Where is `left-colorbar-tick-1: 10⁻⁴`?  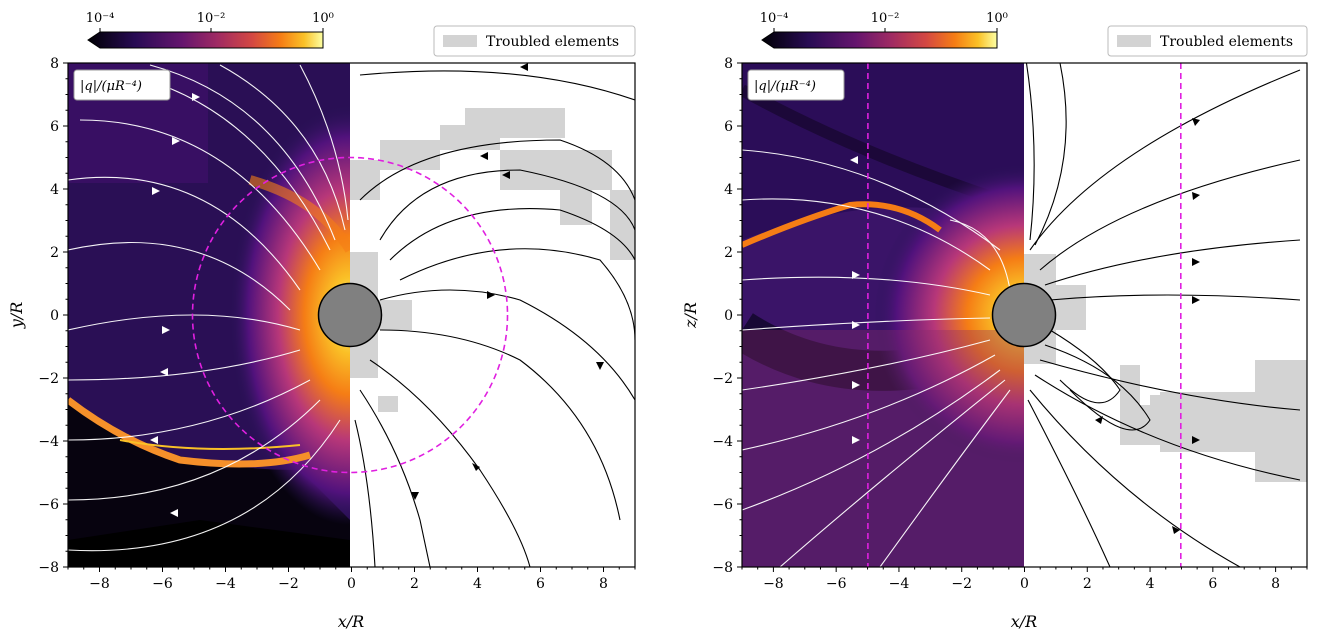 left-colorbar-tick-1: 10⁻⁴ is located at coordinates (100, 18).